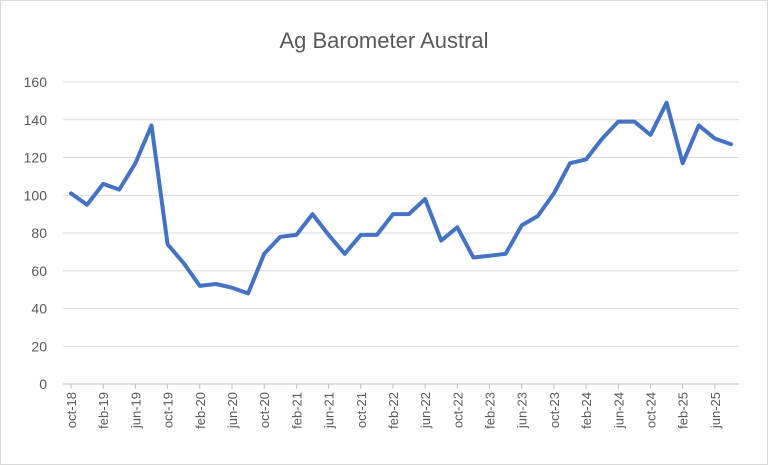  Describe the element at coordinates (361, 410) in the screenshot. I see `x-tick-label: oct-21` at that location.